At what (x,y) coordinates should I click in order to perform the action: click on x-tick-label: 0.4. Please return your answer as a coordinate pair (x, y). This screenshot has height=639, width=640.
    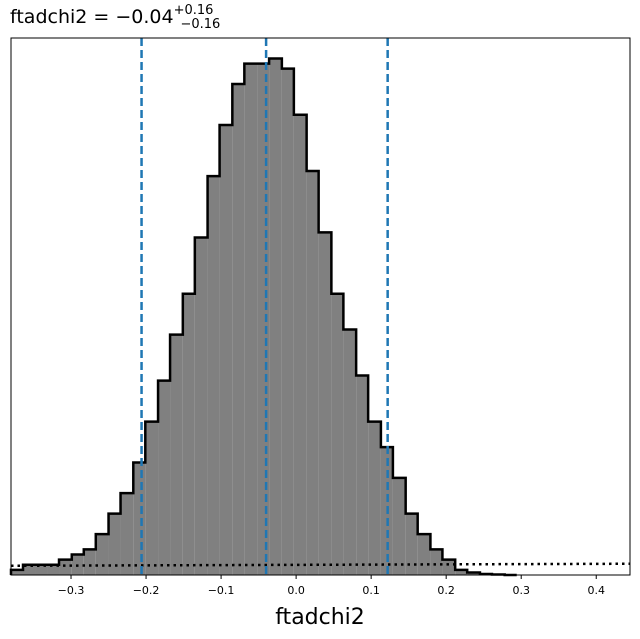
    Looking at the image, I should click on (596, 590).